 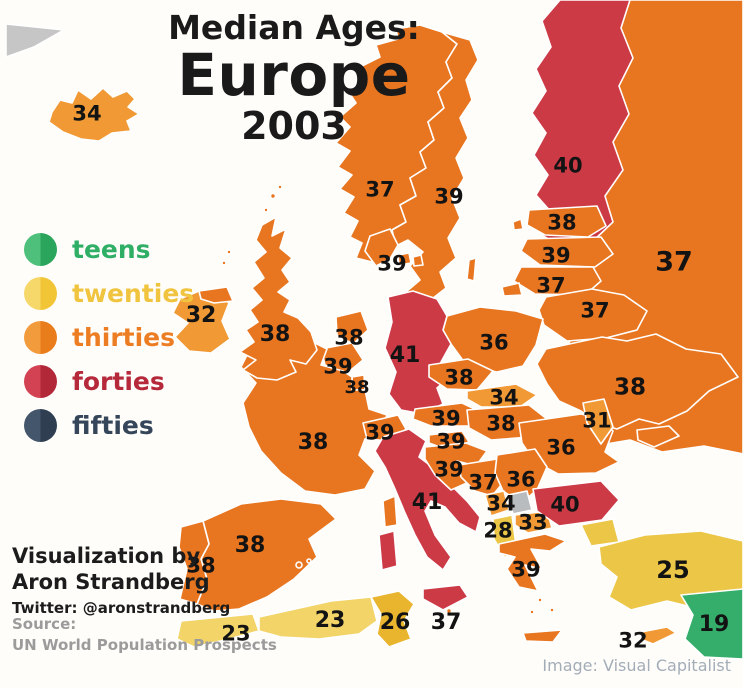 I want to click on country-belarus, so click(x=593, y=315).